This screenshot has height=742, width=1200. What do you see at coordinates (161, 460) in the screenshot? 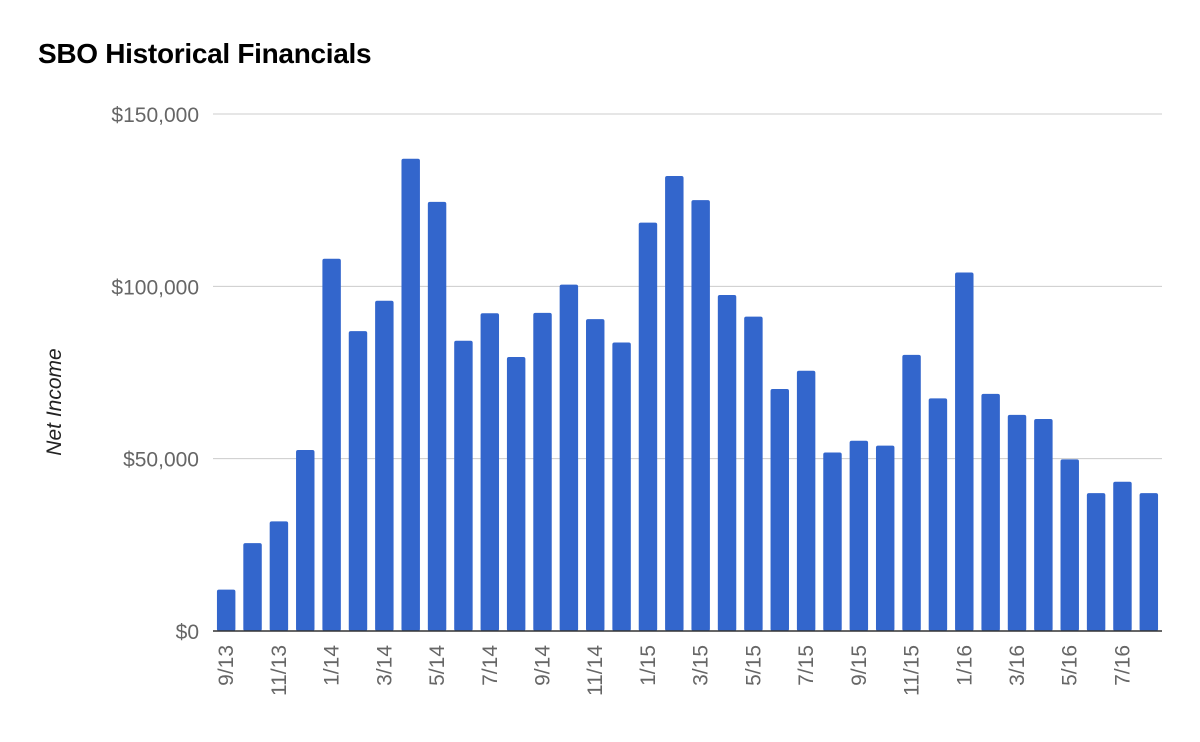
I see `y-tick-label: $50,000` at bounding box center [161, 460].